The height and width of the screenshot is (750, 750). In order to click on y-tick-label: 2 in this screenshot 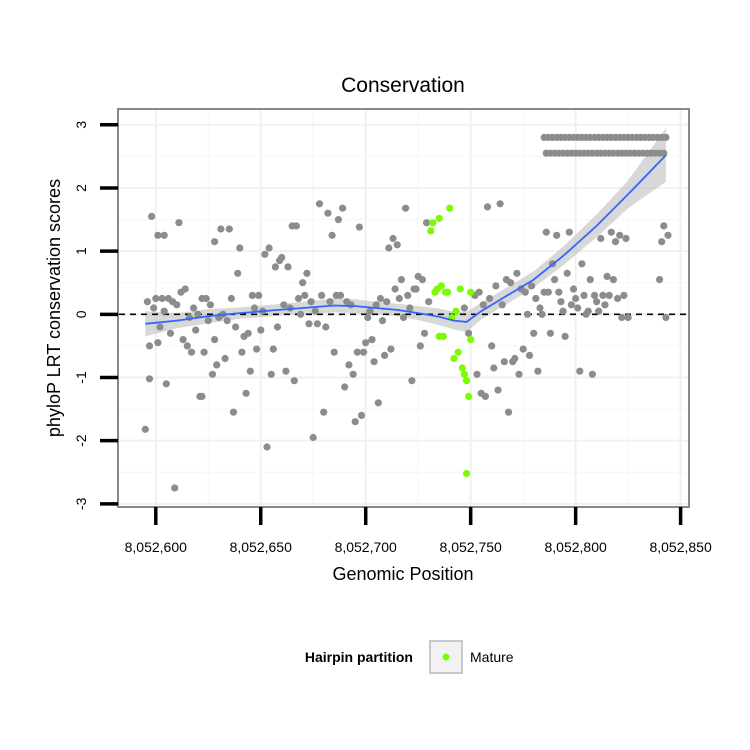, I will do `click(81, 188)`.